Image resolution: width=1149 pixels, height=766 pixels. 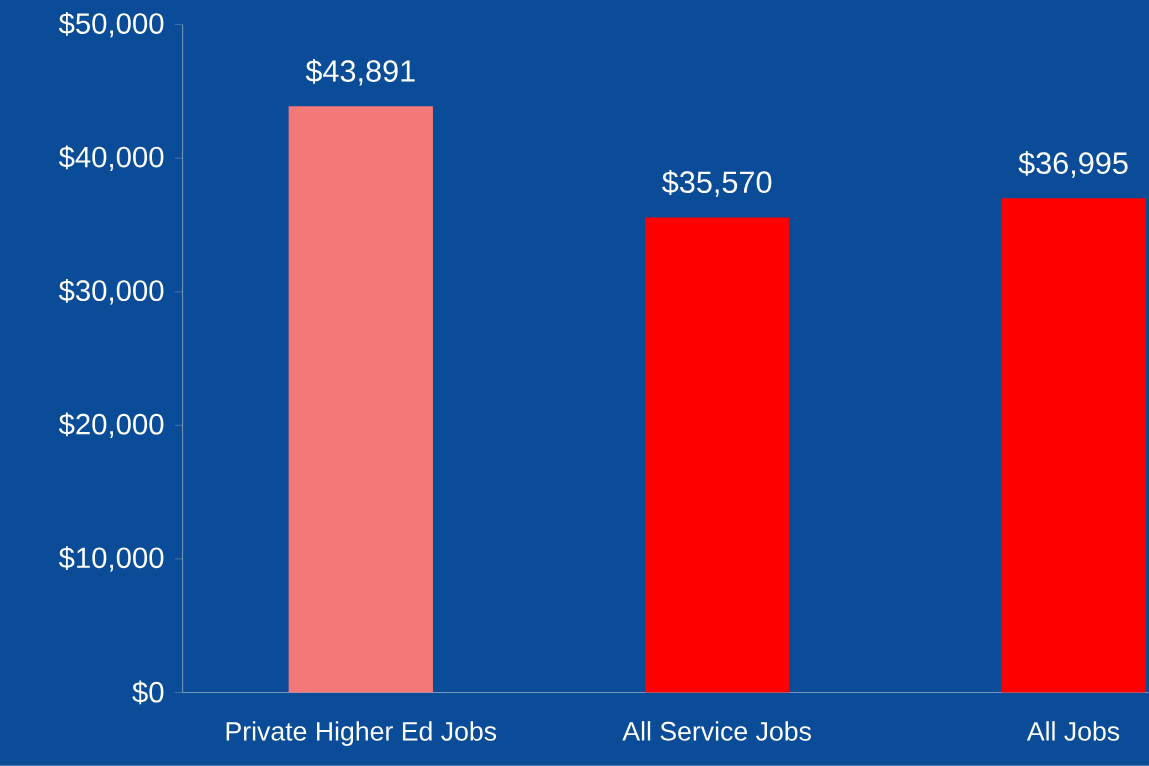 What do you see at coordinates (361, 734) in the screenshot?
I see `x-tick-label: Private Higher Ed Jobs` at bounding box center [361, 734].